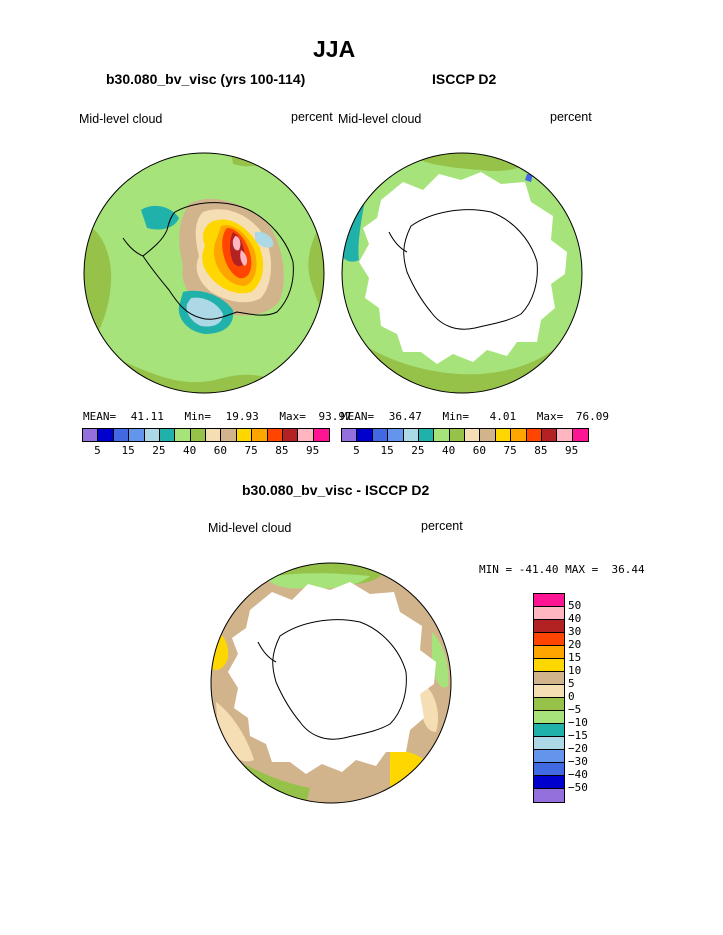 The height and width of the screenshot is (935, 723). What do you see at coordinates (461, 370) in the screenshot?
I see `obs-olive-band-south` at bounding box center [461, 370].